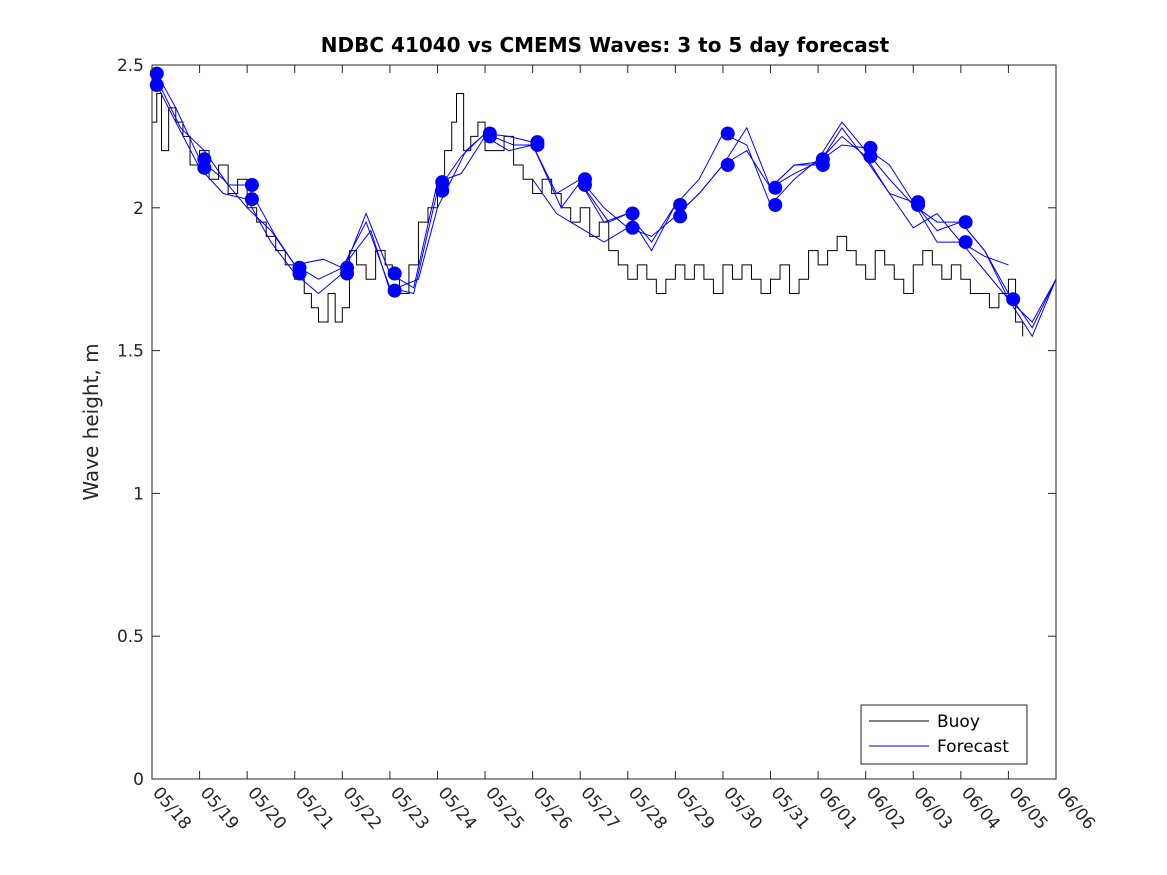 This screenshot has height=875, width=1167. I want to click on x-tick-label: 06/06, so click(1075, 808).